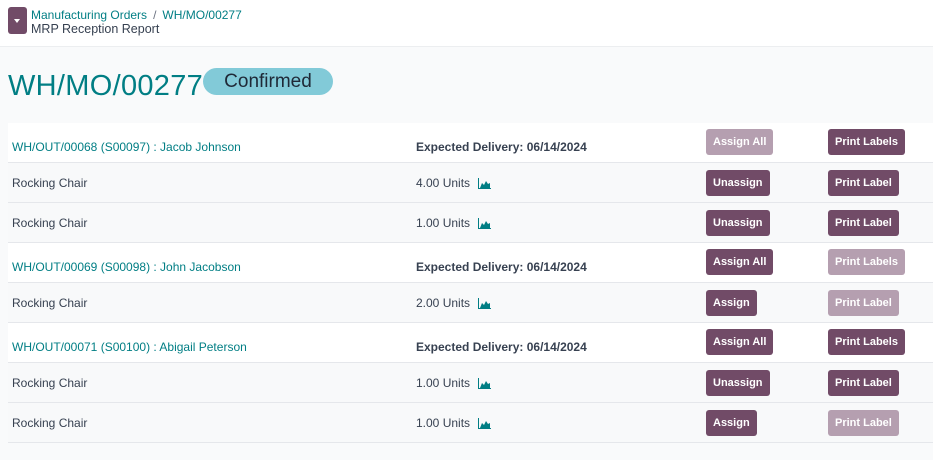 The height and width of the screenshot is (460, 933). I want to click on actions-dropdown-button, so click(17, 20).